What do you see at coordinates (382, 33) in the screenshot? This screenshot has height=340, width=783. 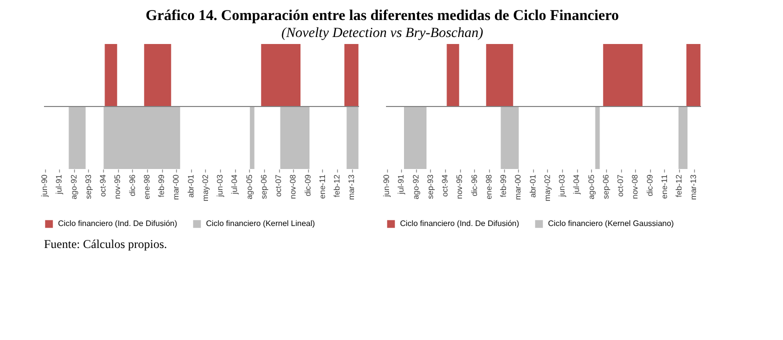 I see `chart-subtitle: (Novelty Detection vs Bry-Boschan)` at bounding box center [382, 33].